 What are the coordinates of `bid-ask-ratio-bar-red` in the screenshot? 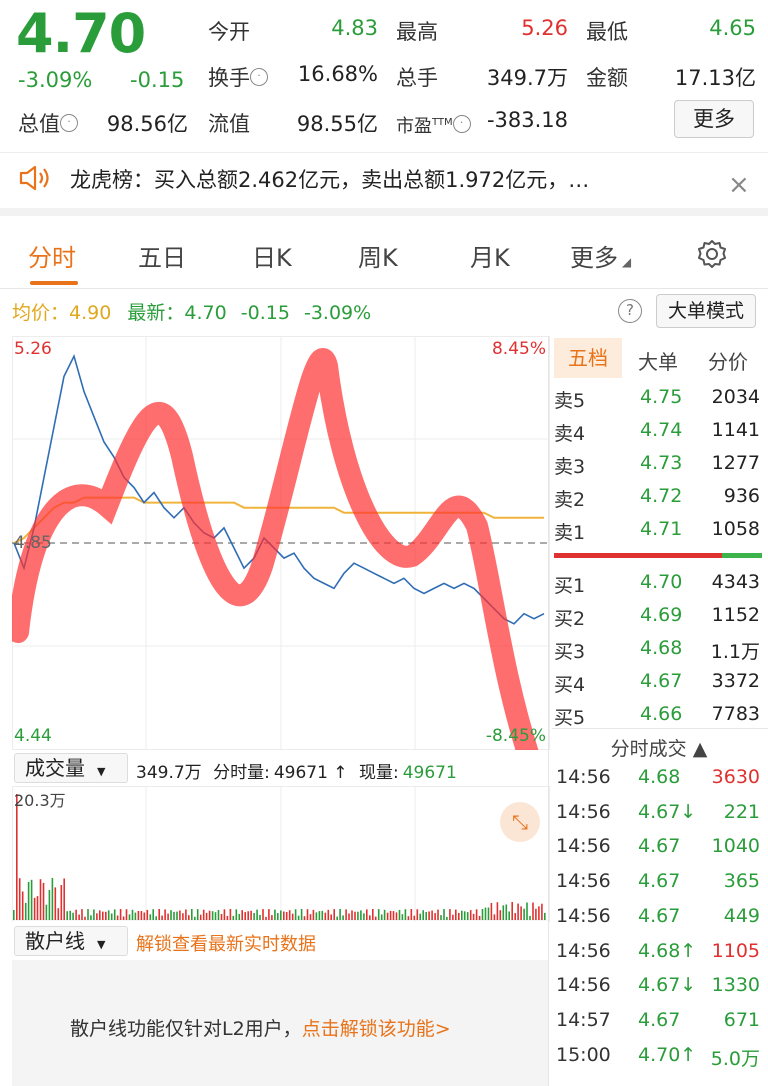 It's located at (638, 555).